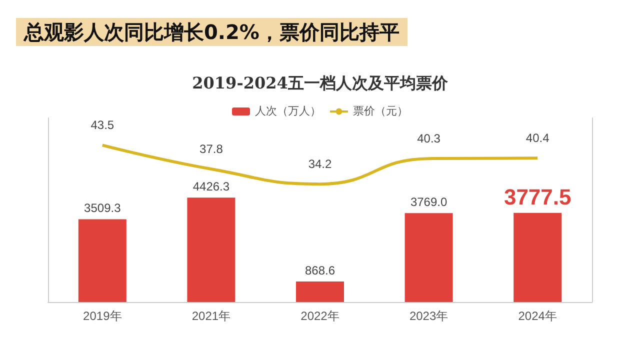  What do you see at coordinates (538, 197) in the screenshot?
I see `data-label: 3777.5` at bounding box center [538, 197].